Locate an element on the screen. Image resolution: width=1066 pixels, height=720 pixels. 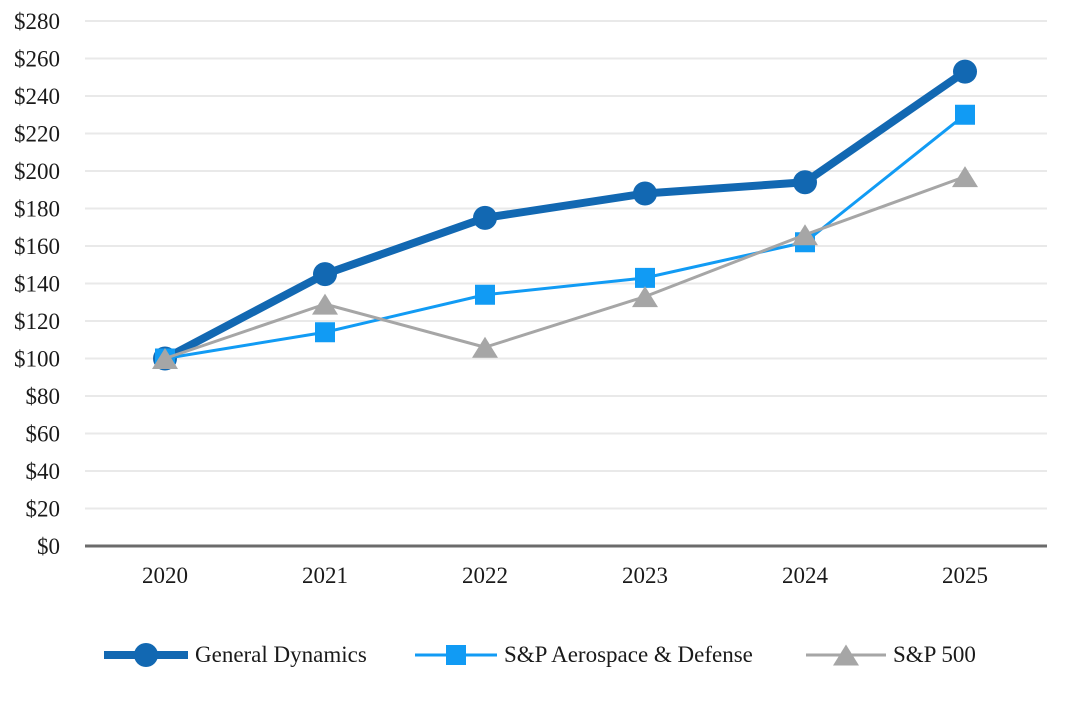
y-tick-label: $260 is located at coordinates (37, 59).